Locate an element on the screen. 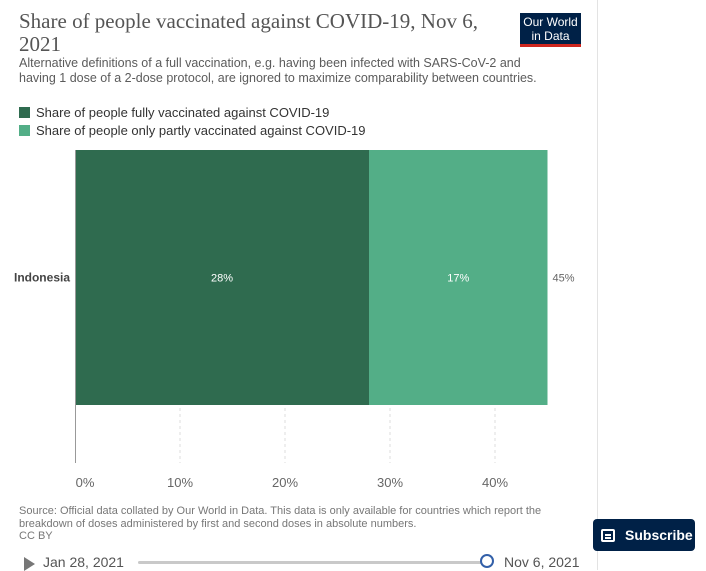 The image size is (706, 571). category-label: Indonesia is located at coordinates (42, 278).